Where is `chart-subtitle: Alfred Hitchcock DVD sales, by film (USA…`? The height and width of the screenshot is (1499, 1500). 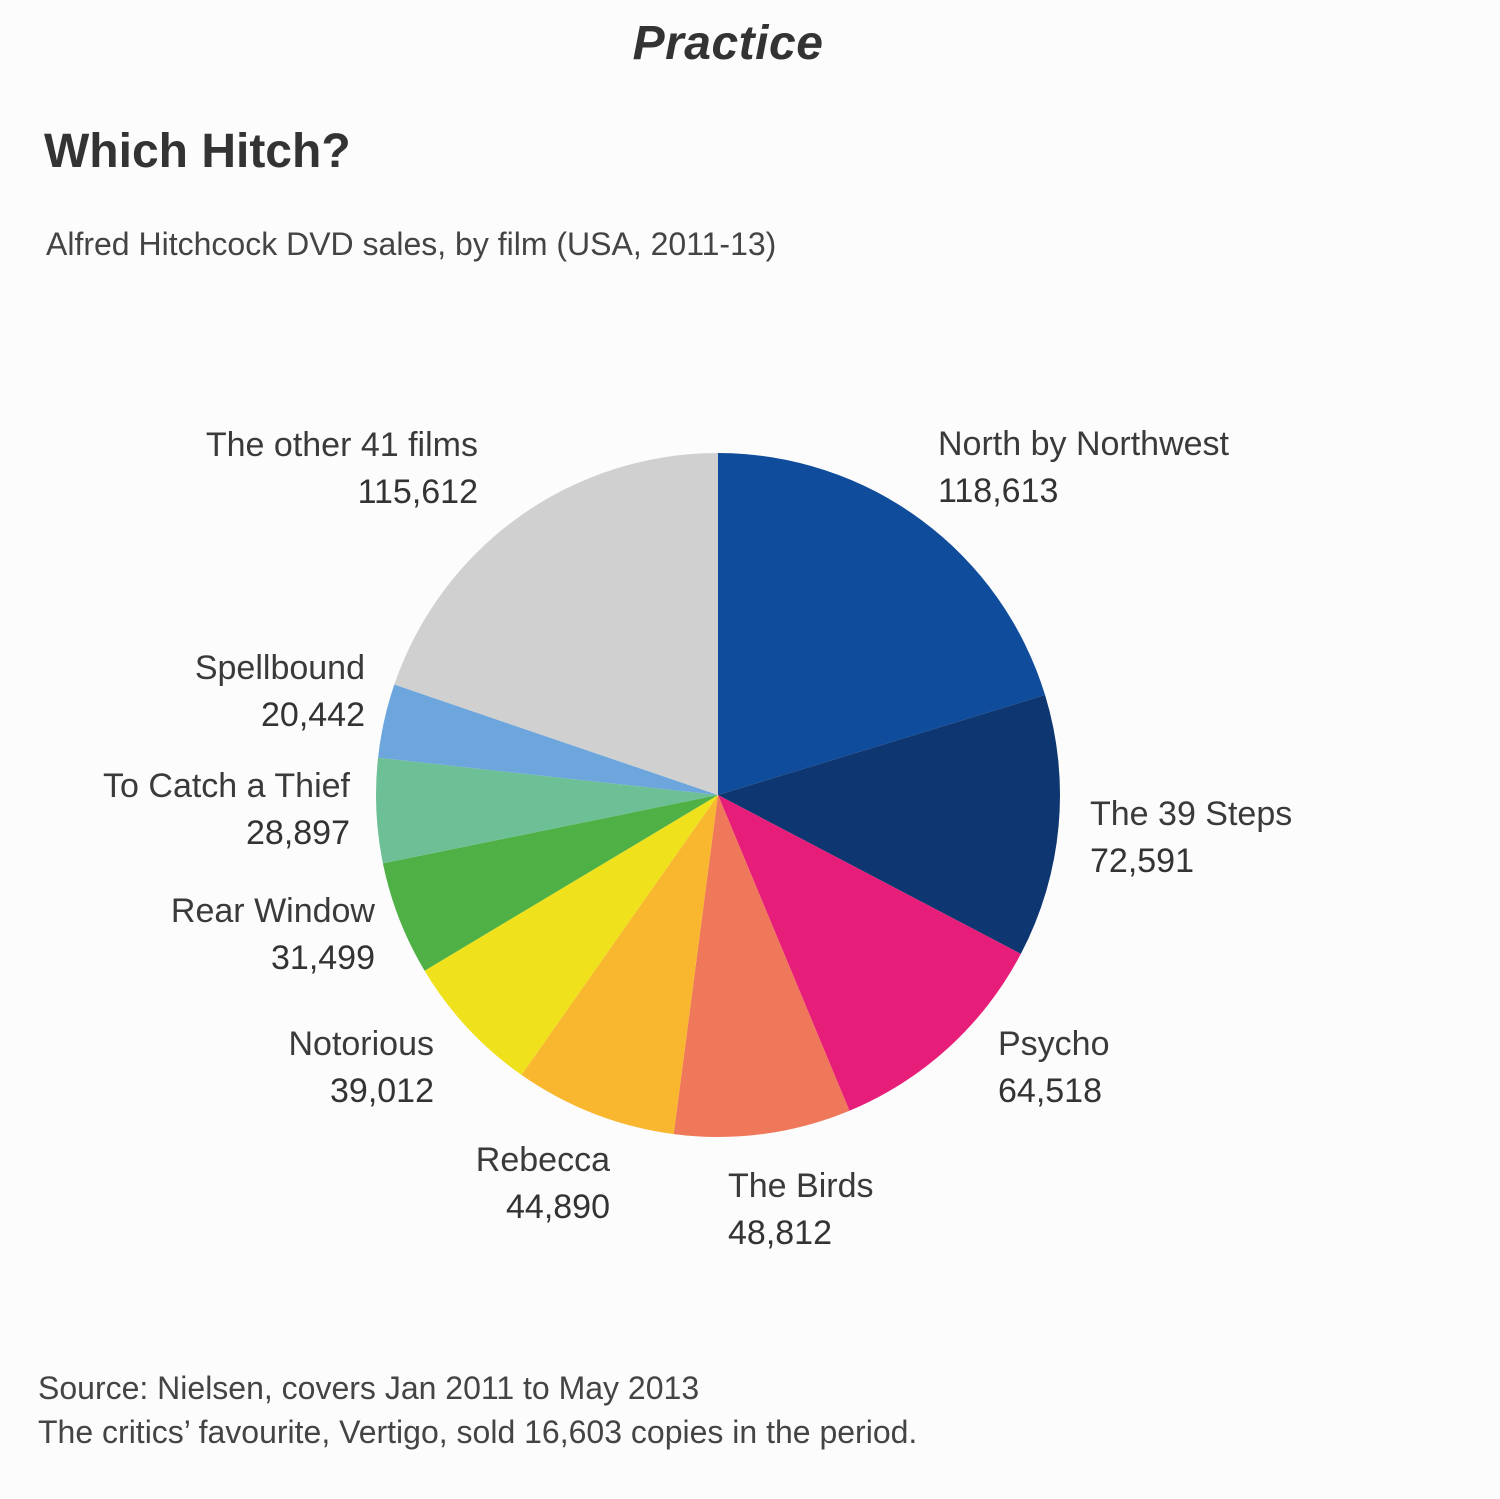
chart-subtitle: Alfred Hitchcock DVD sales, by film (USA… is located at coordinates (411, 244).